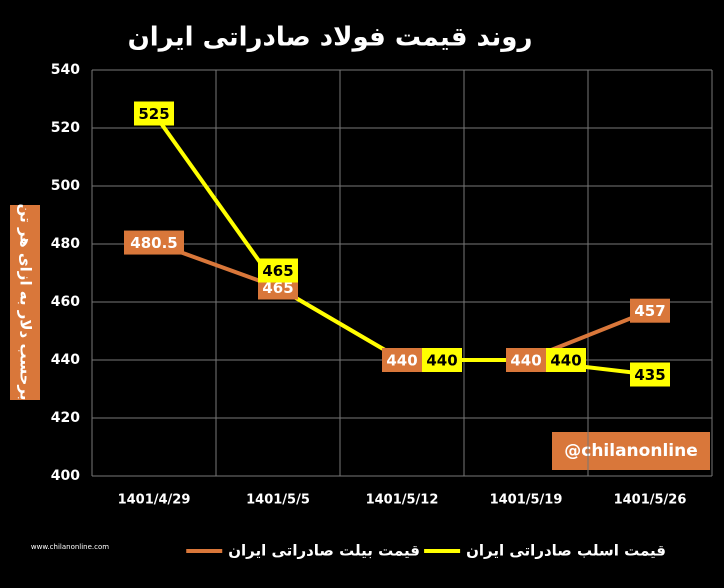  I want to click on y-tick-label: 520, so click(65, 128).